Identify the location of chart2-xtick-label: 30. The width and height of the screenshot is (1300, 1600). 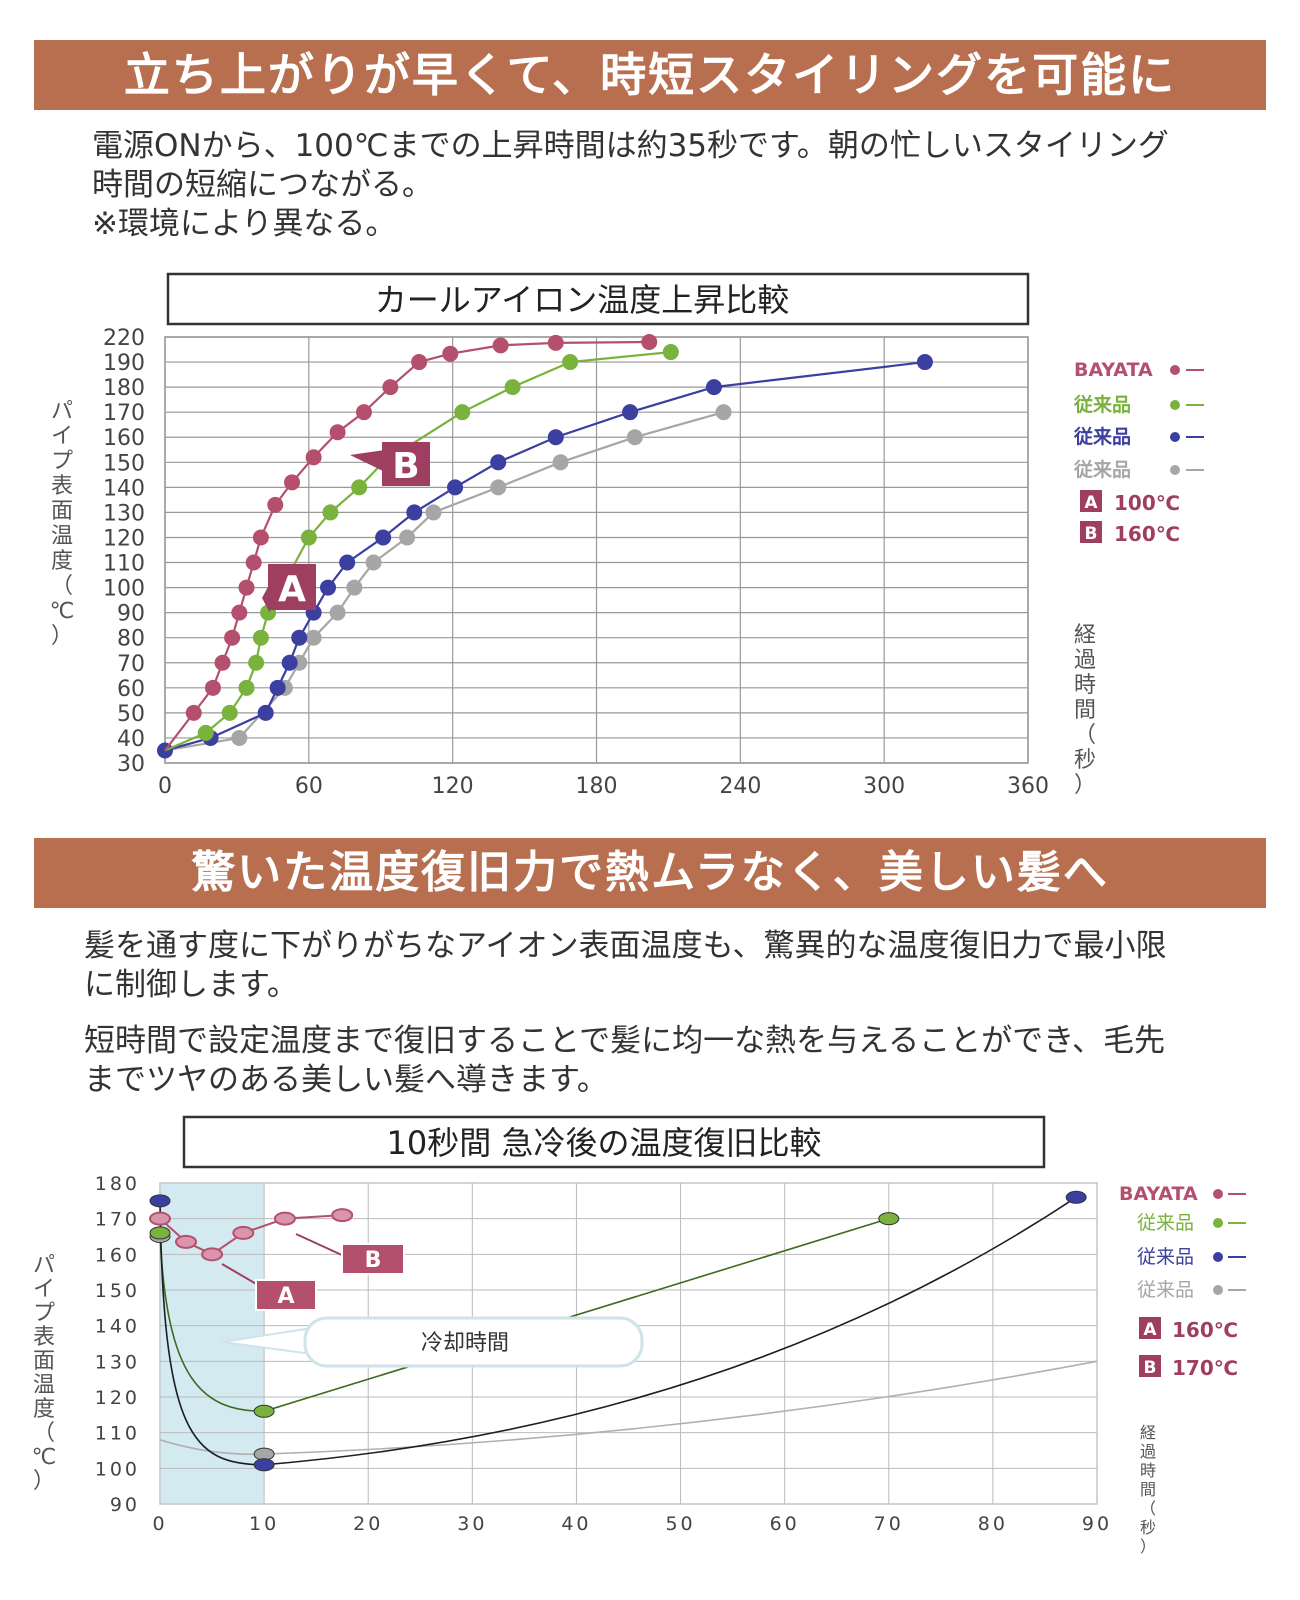
(472, 1524).